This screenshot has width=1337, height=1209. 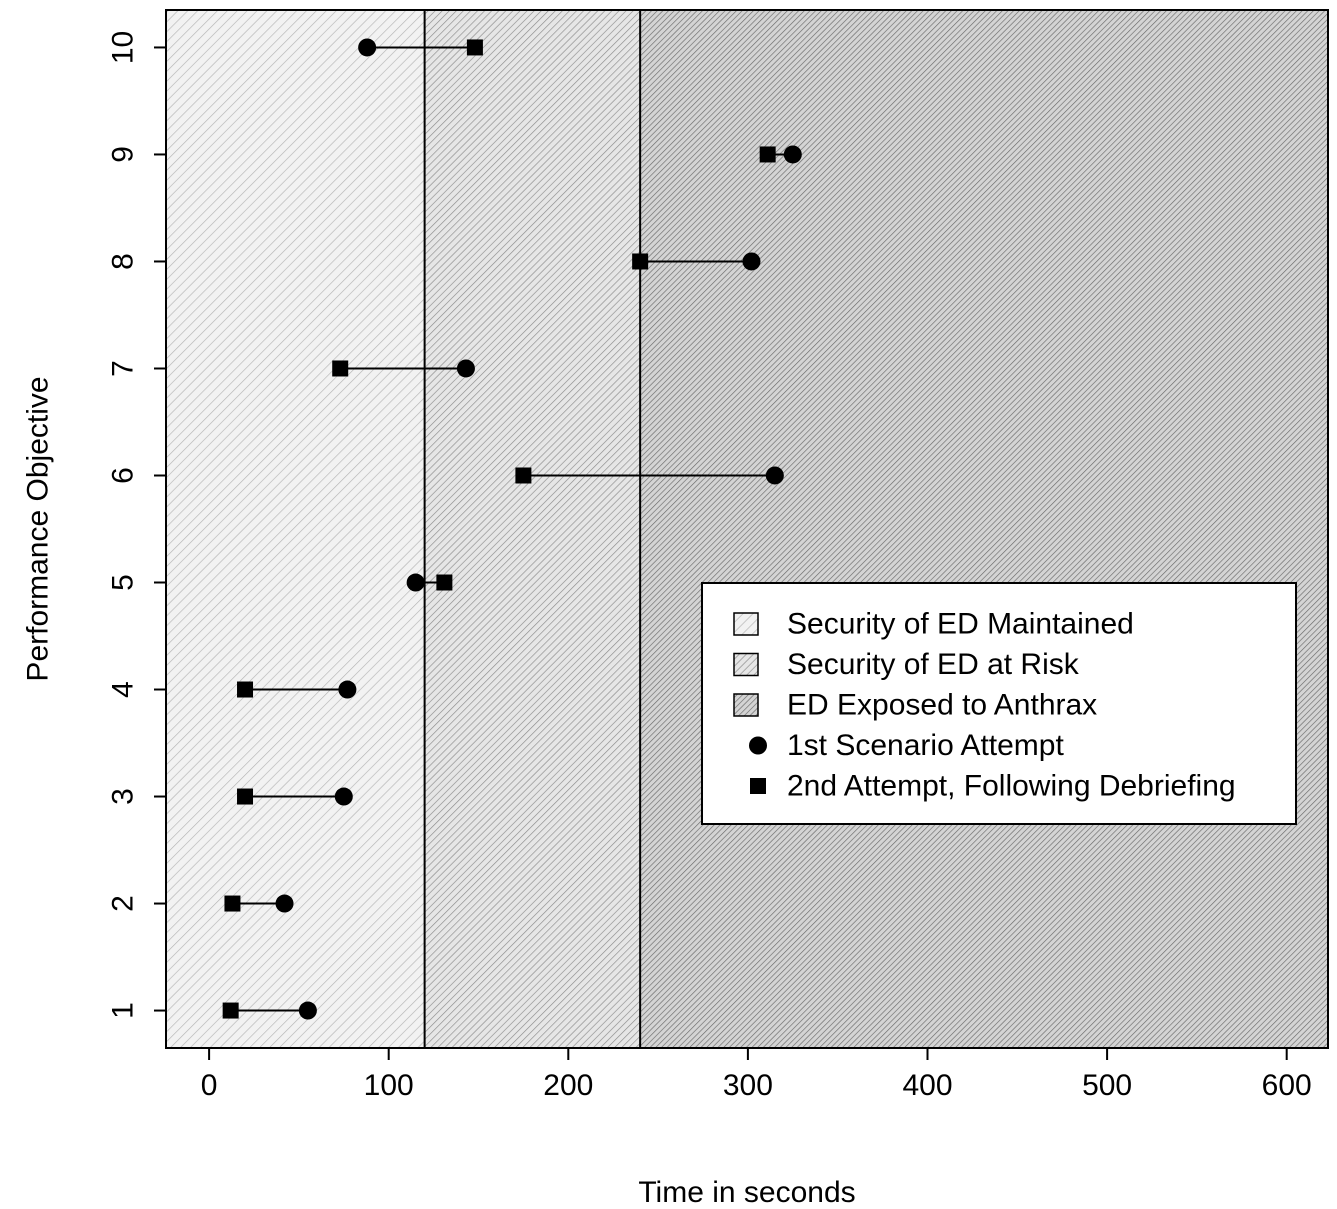 What do you see at coordinates (927, 1085) in the screenshot?
I see `x-tick-label: 400` at bounding box center [927, 1085].